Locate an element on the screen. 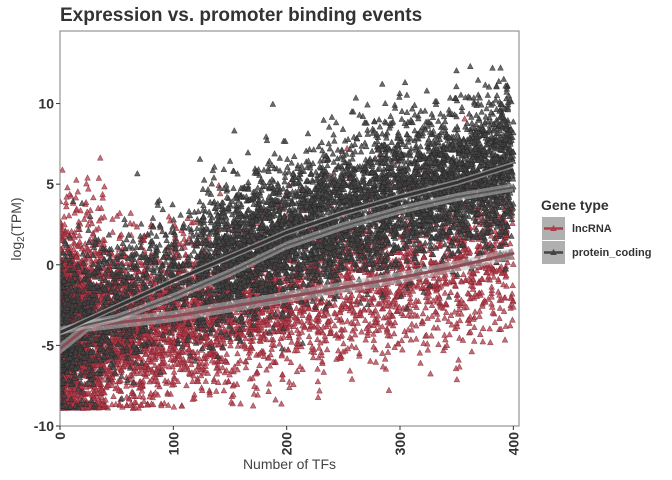 The image size is (672, 480). chart-title: Expression vs. promoter binding events is located at coordinates (241, 15).